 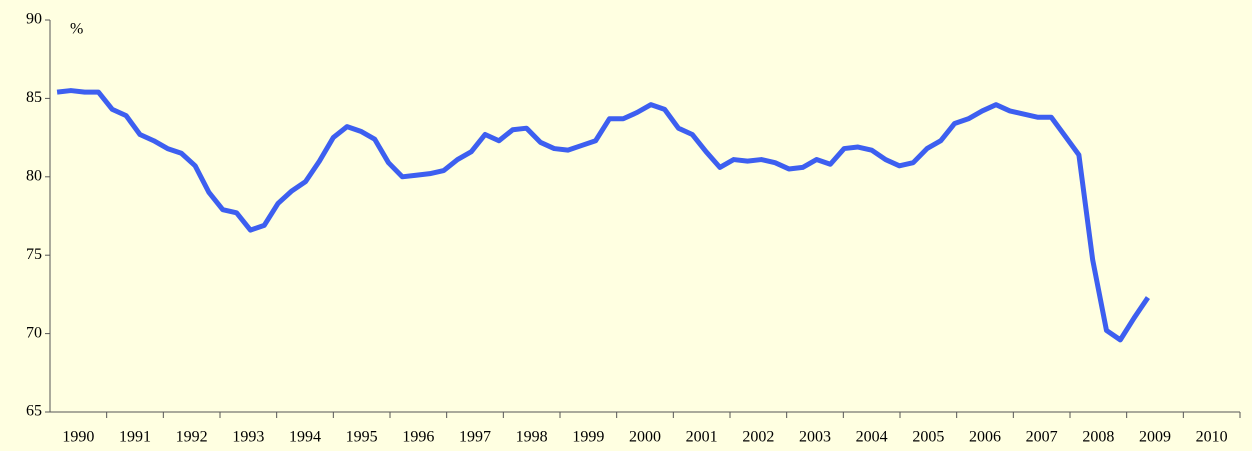 I want to click on x-tick-label: 1990, so click(x=78, y=437).